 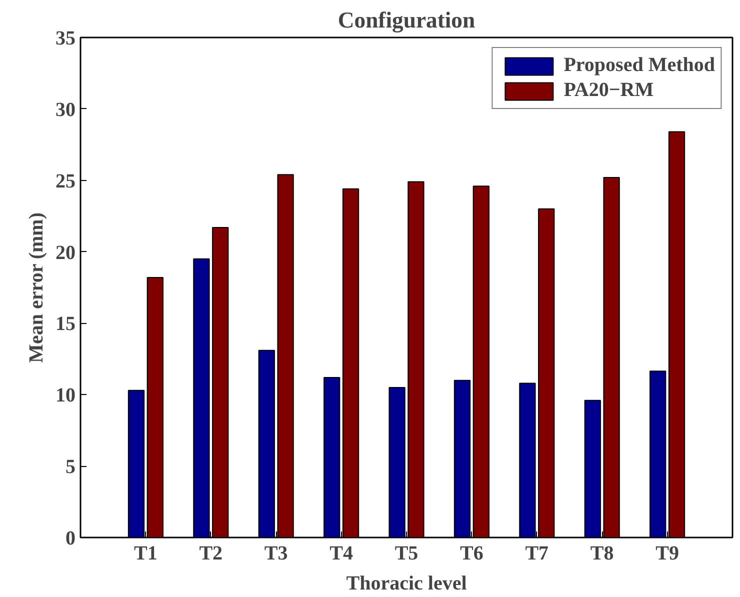 What do you see at coordinates (602, 553) in the screenshot?
I see `x-tick-label: T8` at bounding box center [602, 553].